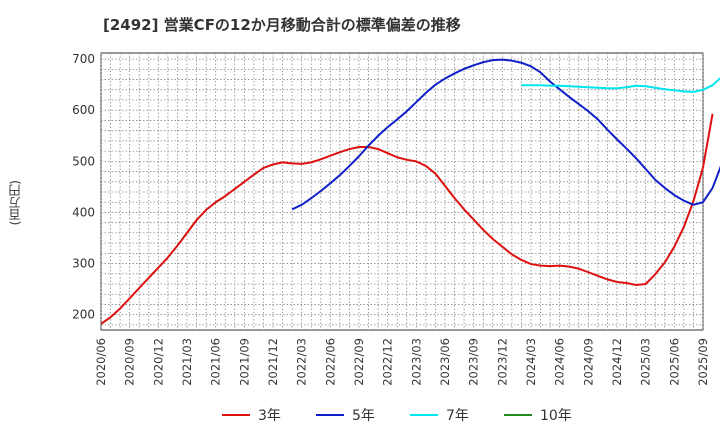 The image size is (720, 440). What do you see at coordinates (445, 362) in the screenshot?
I see `x-tick-label: 2023/06` at bounding box center [445, 362].